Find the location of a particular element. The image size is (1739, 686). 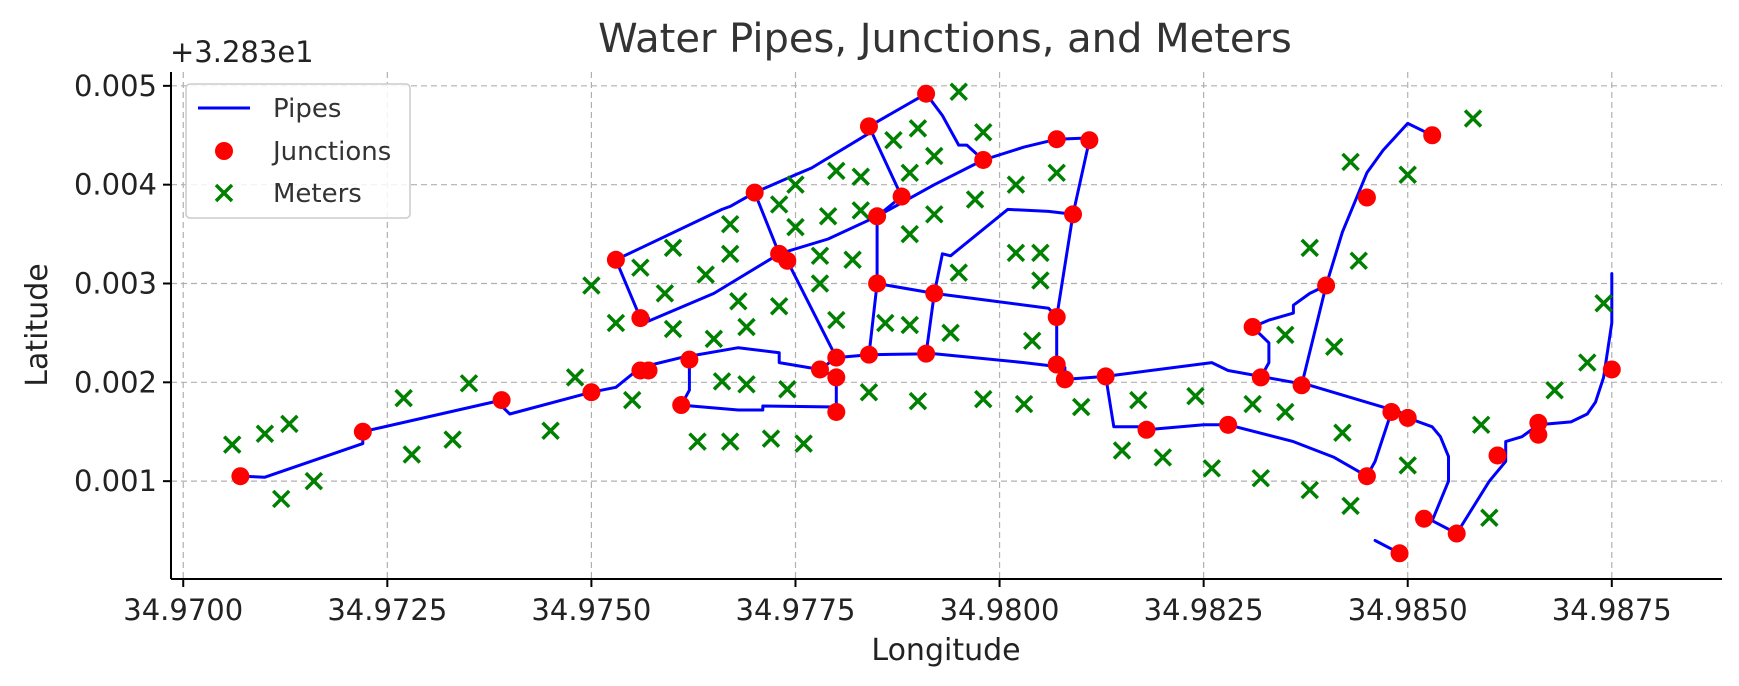

y-tick-label: 0.002 is located at coordinates (115, 382).